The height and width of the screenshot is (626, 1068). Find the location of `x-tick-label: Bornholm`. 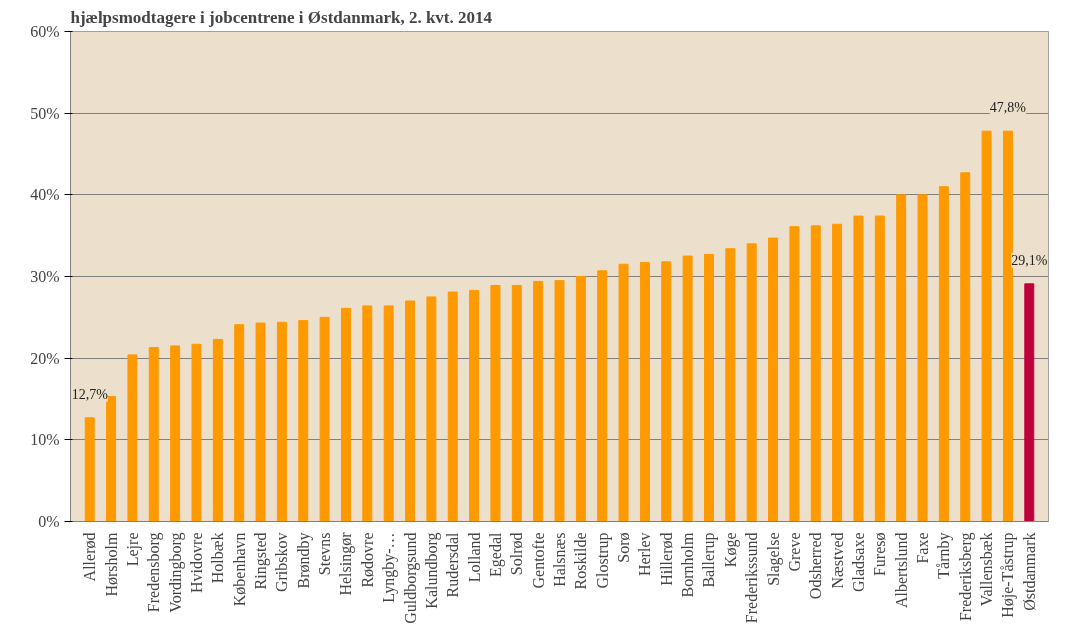

x-tick-label: Bornholm is located at coordinates (688, 564).